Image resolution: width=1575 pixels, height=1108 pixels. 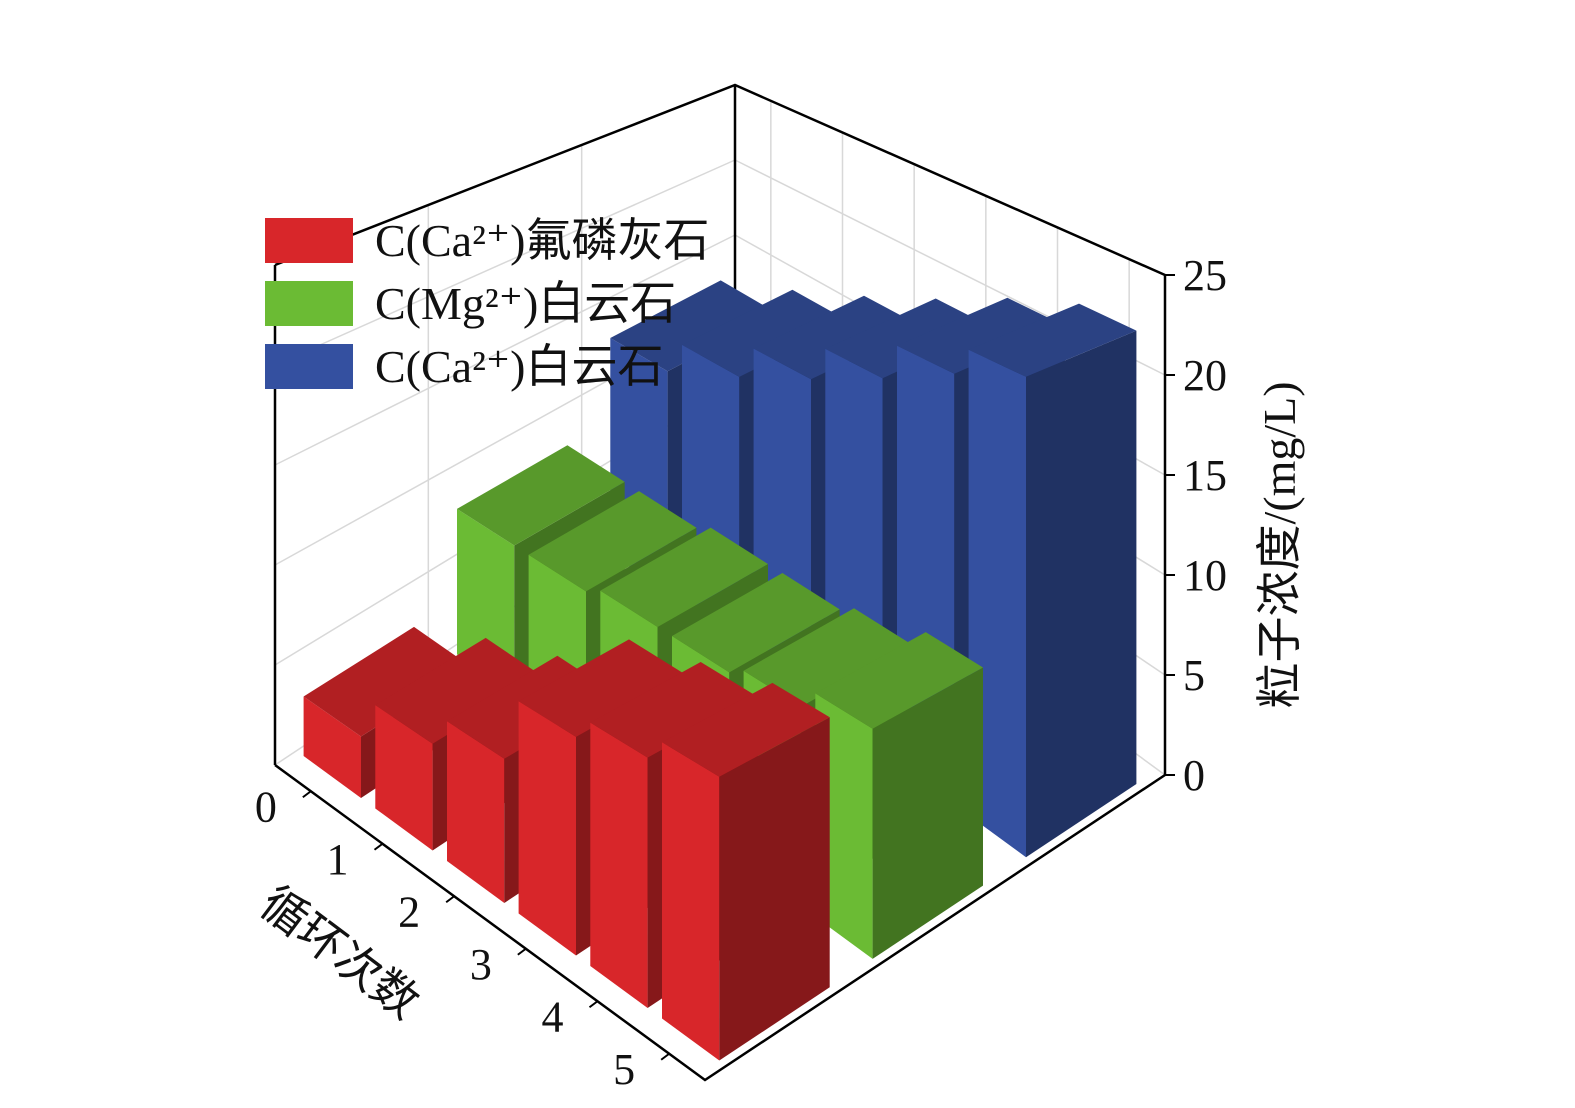 I want to click on y-tick-label: 15, so click(x=1205, y=475).